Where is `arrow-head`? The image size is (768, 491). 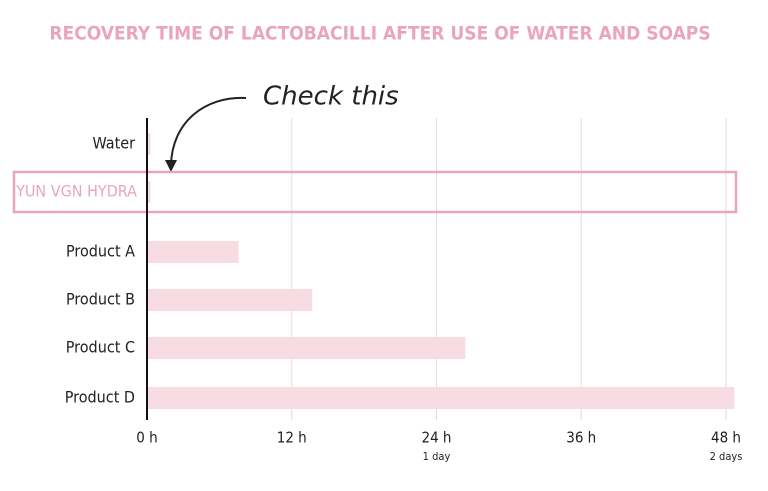 arrow-head is located at coordinates (171, 166).